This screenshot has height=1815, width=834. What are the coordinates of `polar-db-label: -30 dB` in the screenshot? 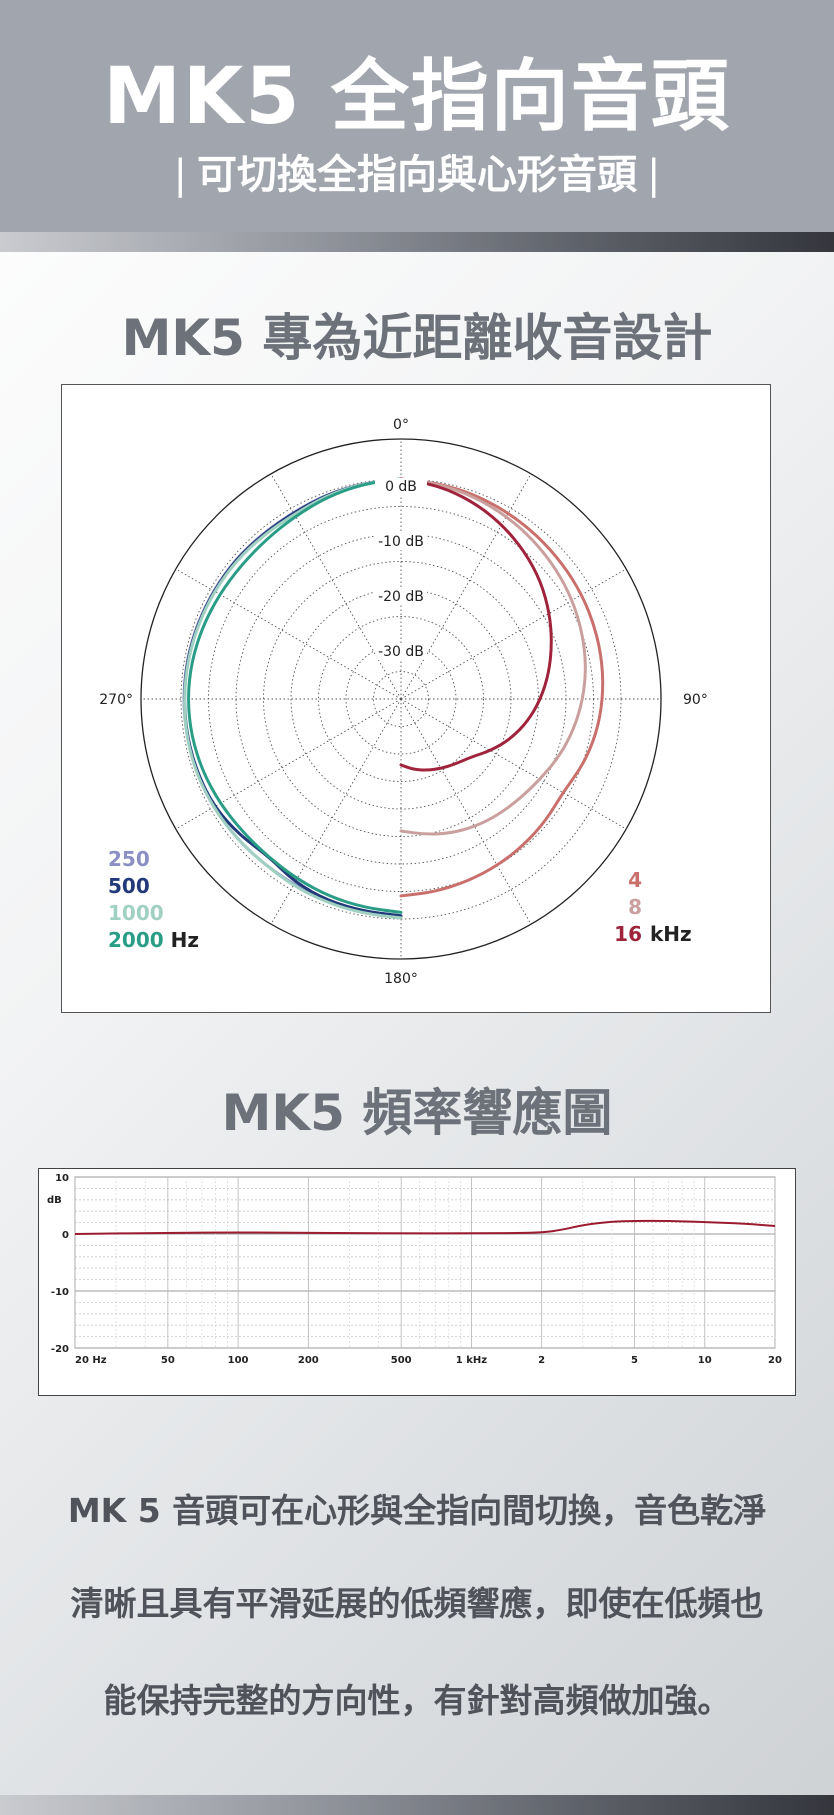 It's located at (401, 652).